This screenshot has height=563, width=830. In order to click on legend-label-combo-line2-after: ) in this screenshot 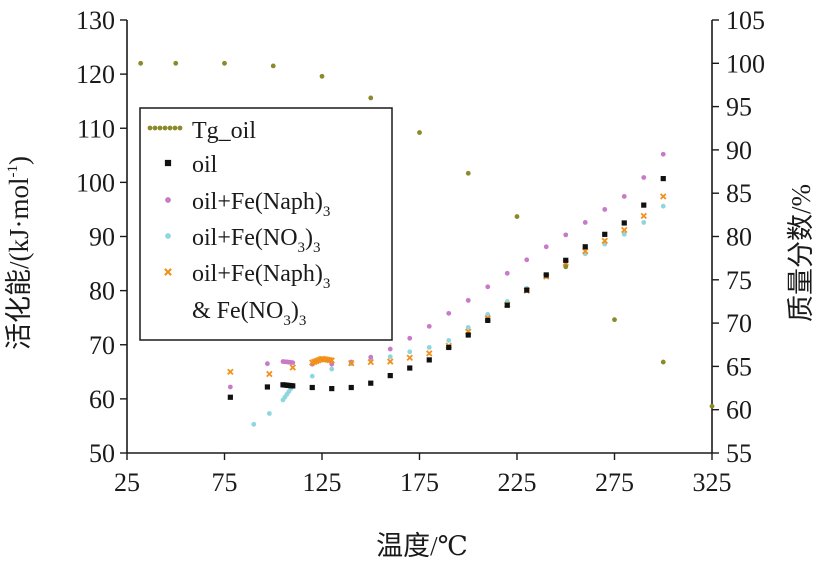, I will do `click(295, 311)`.